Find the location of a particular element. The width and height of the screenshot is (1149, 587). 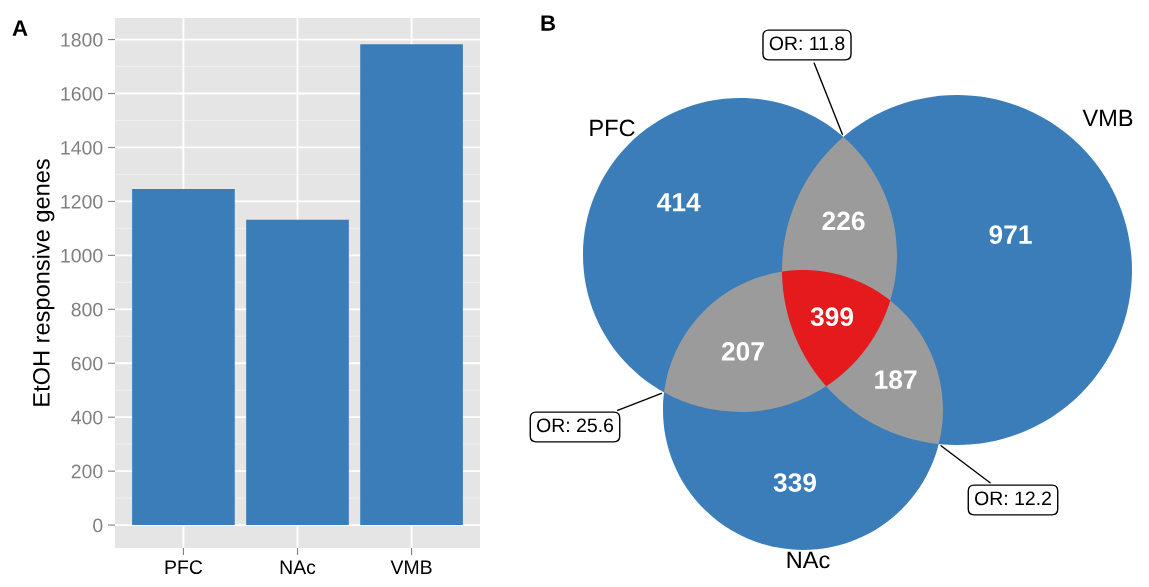

y-tick-label: 1000 is located at coordinates (82, 255).